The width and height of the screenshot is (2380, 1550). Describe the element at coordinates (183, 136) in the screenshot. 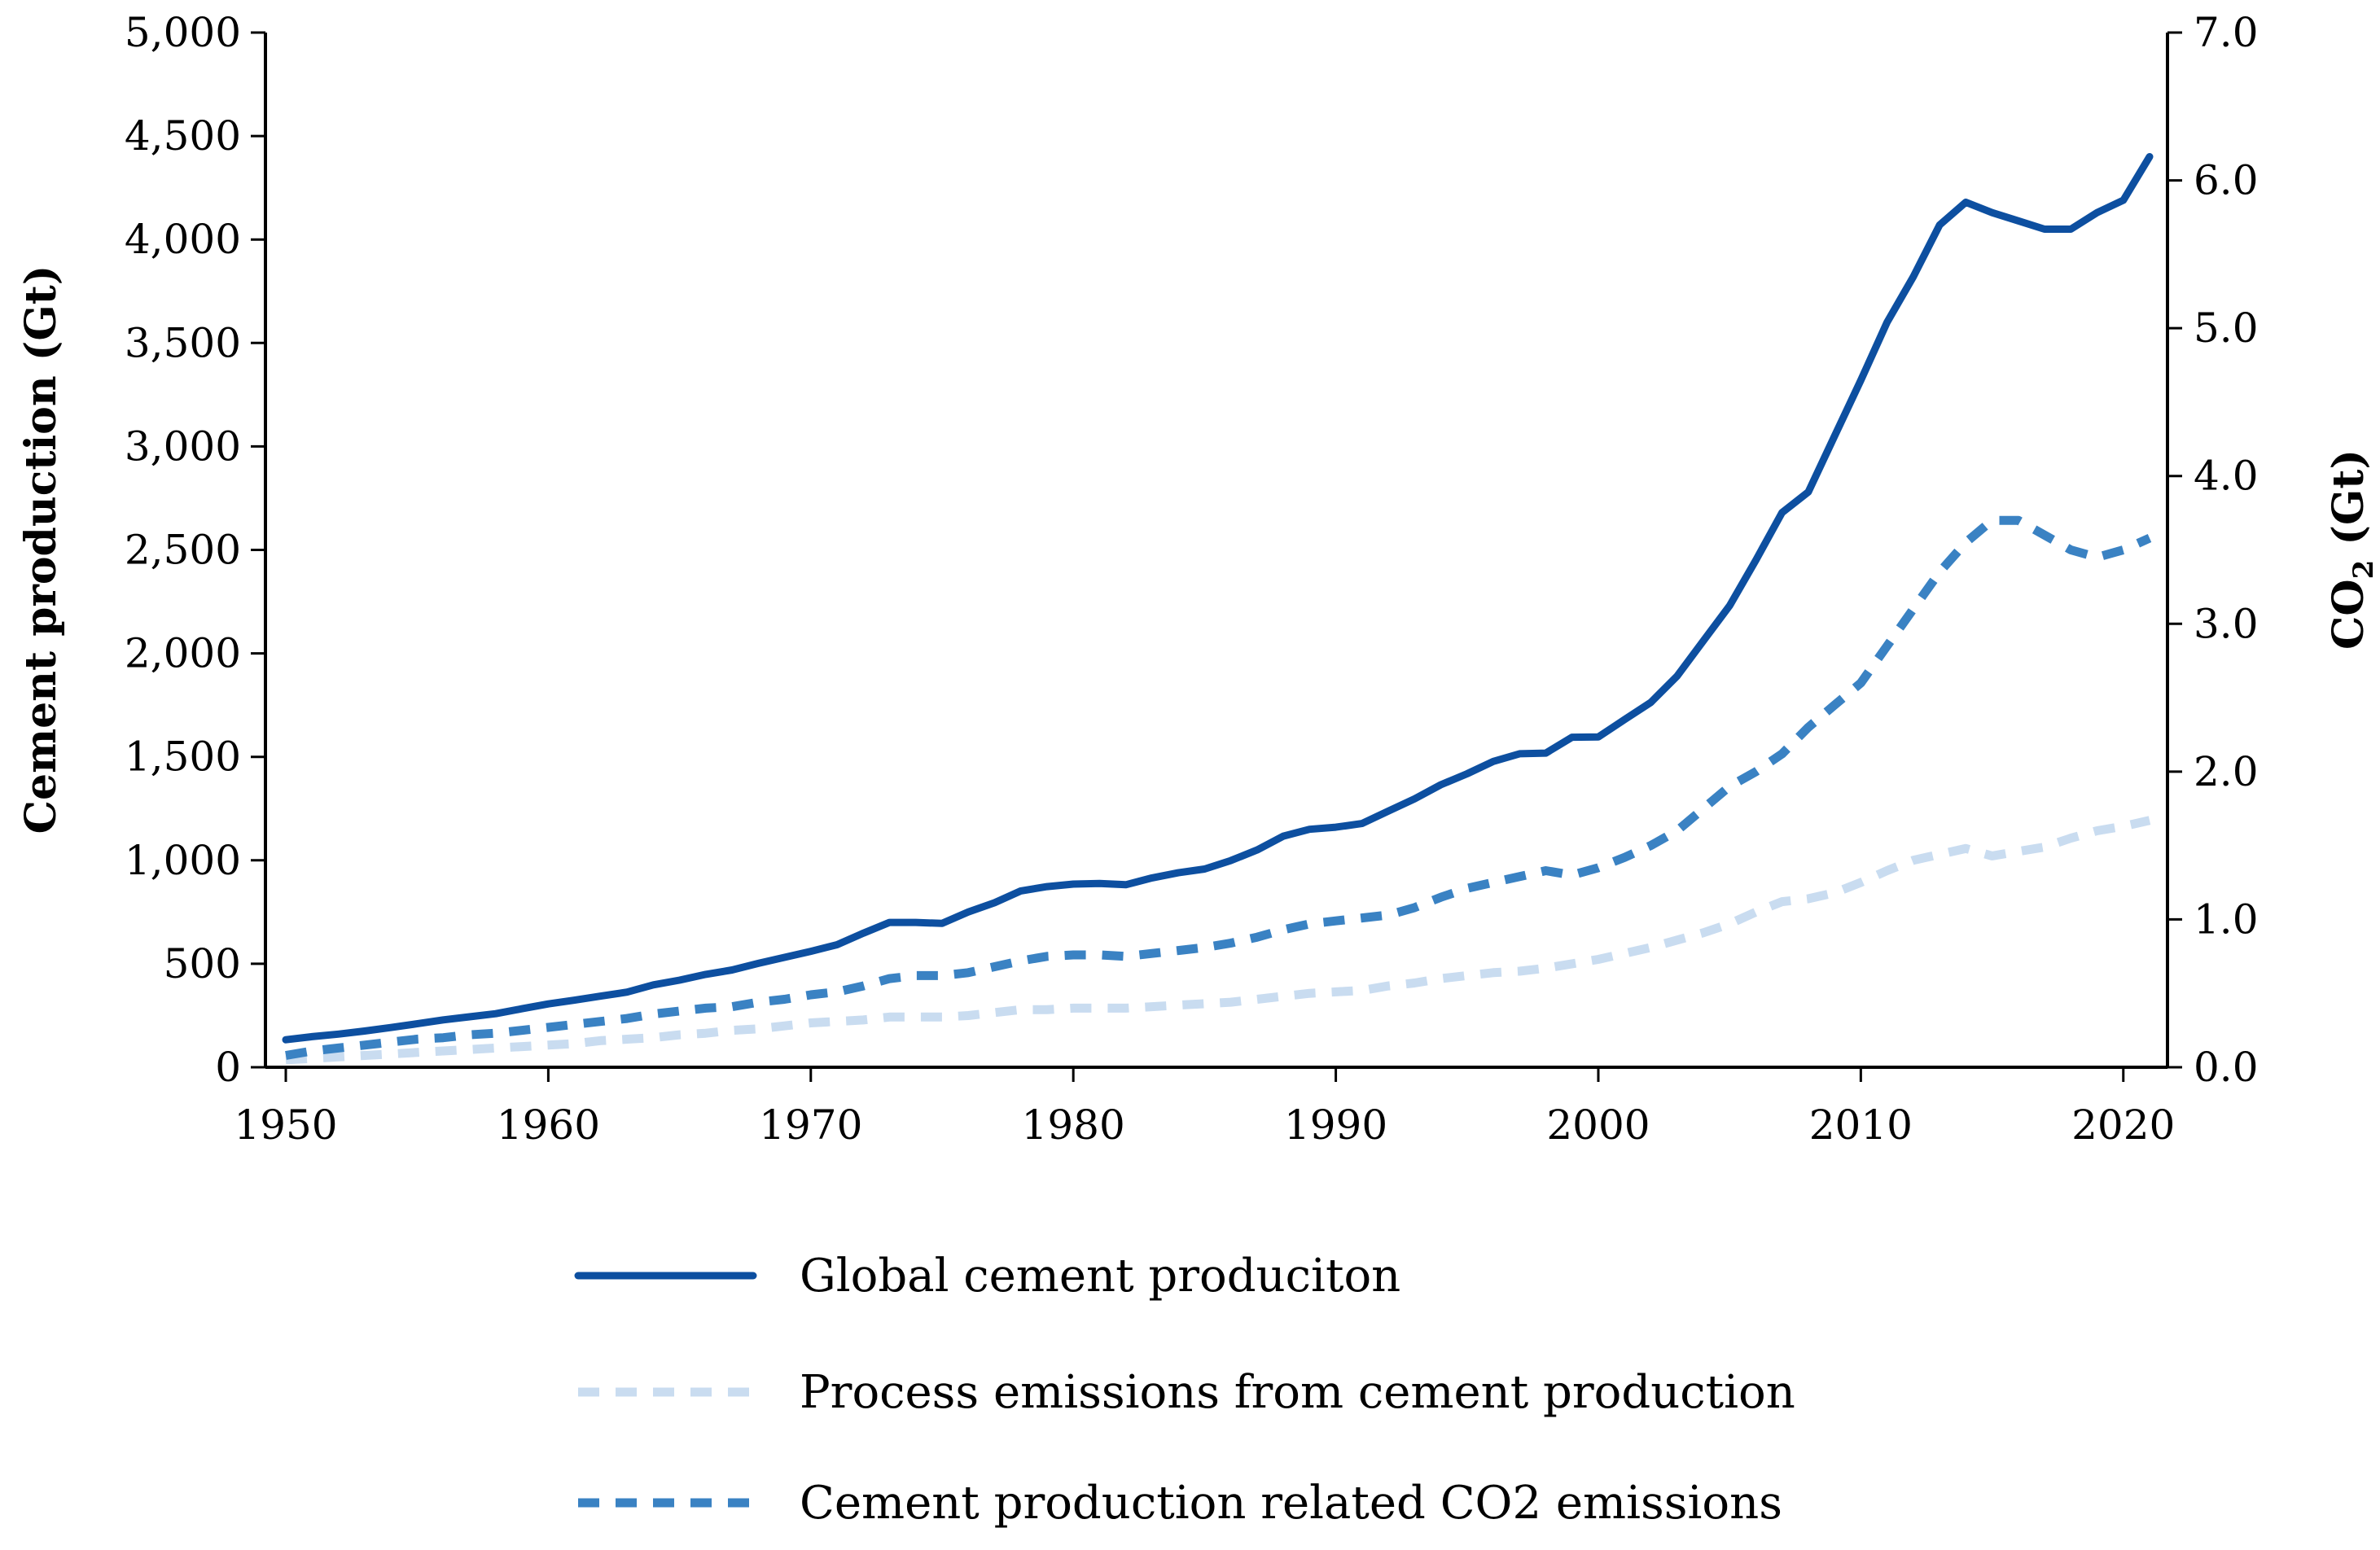

I see `y-tick-label: 4,500` at that location.